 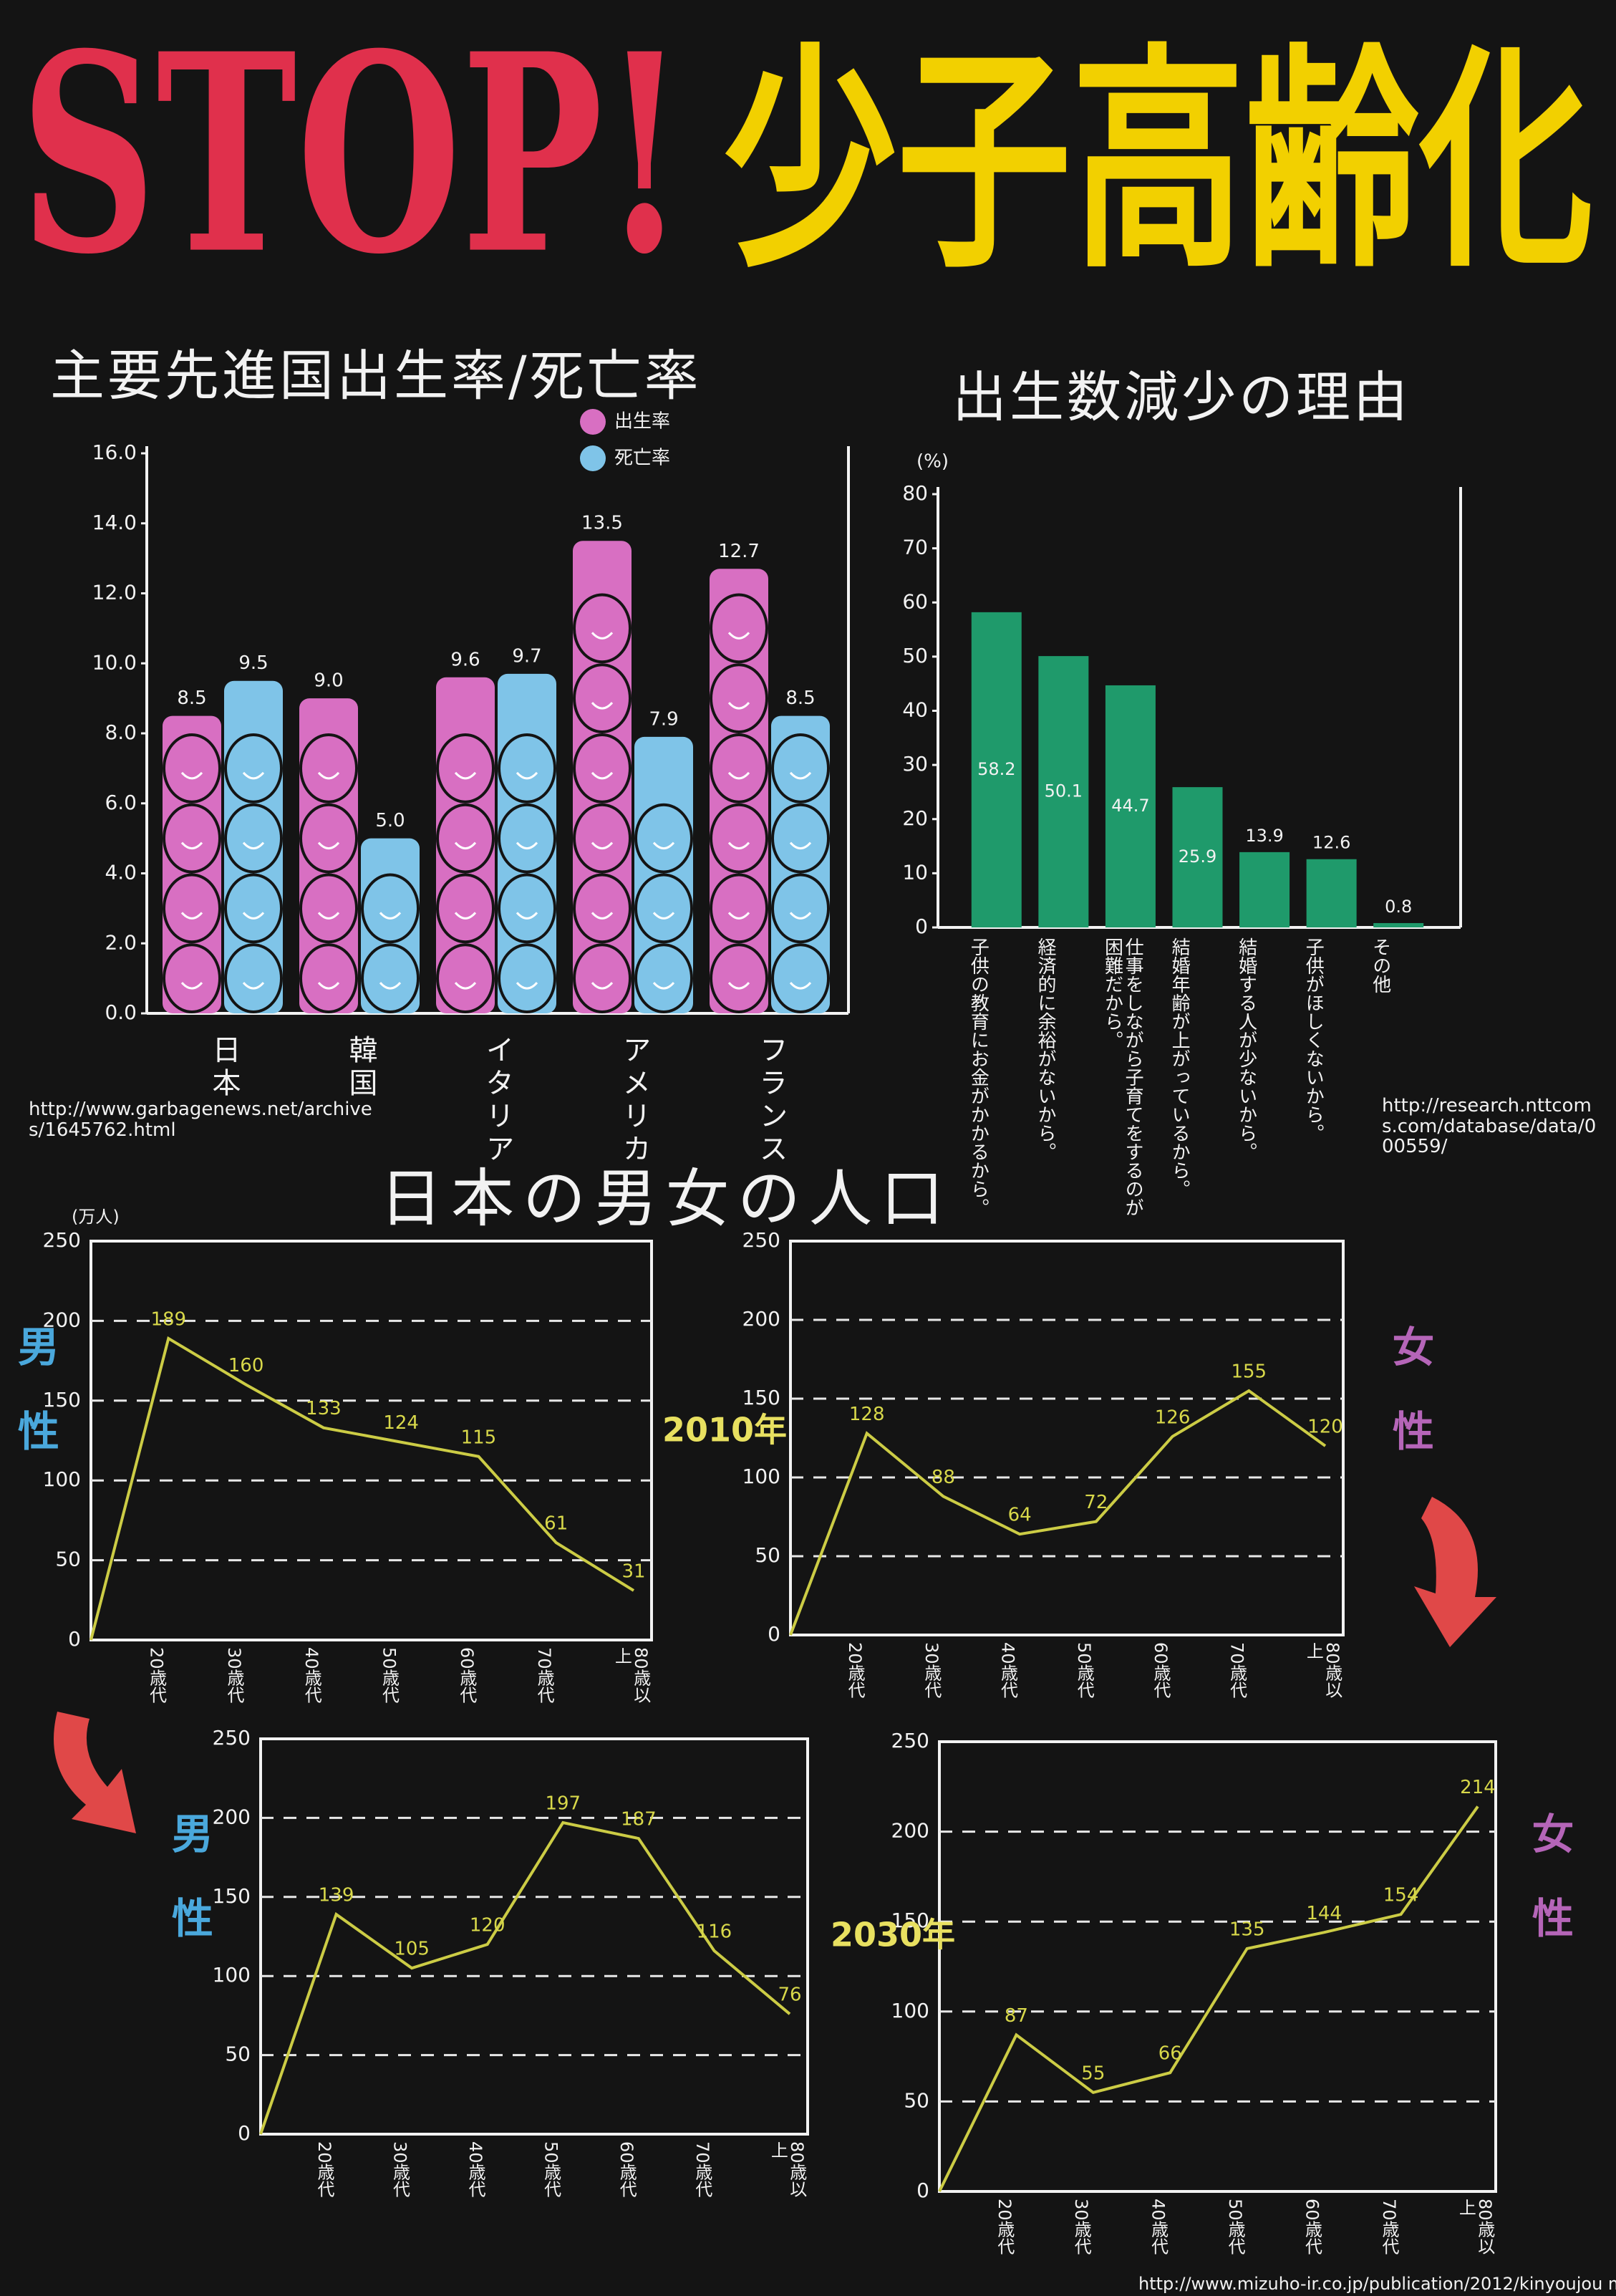 What do you see at coordinates (1081, 2227) in the screenshot?
I see `x-tick-label-box: 30歳代` at bounding box center [1081, 2227].